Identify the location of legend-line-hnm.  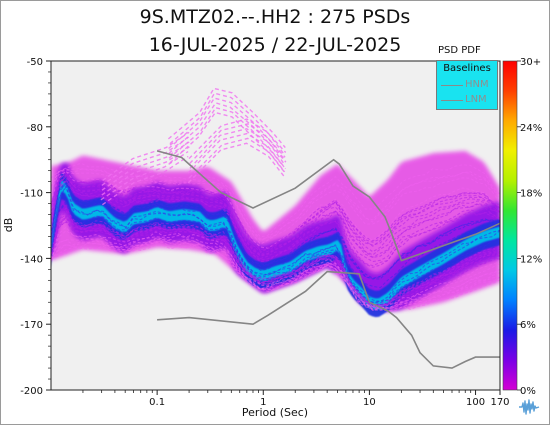
(452, 85).